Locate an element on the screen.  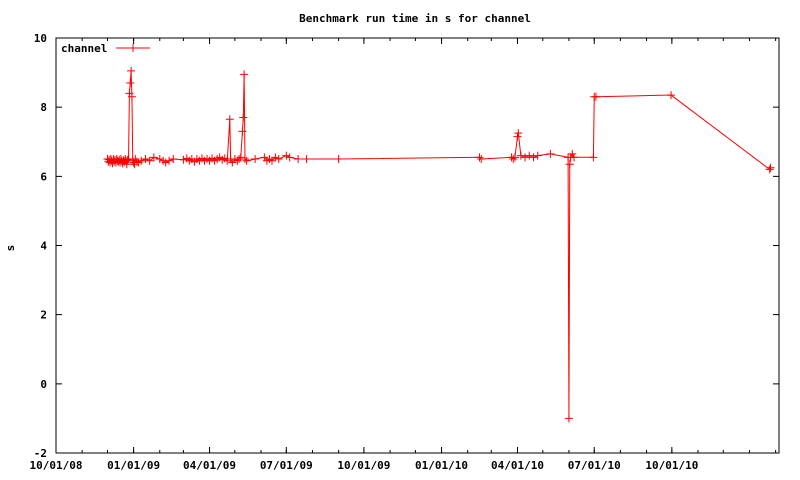
x-tick-label: 07/01/10 is located at coordinates (594, 465).